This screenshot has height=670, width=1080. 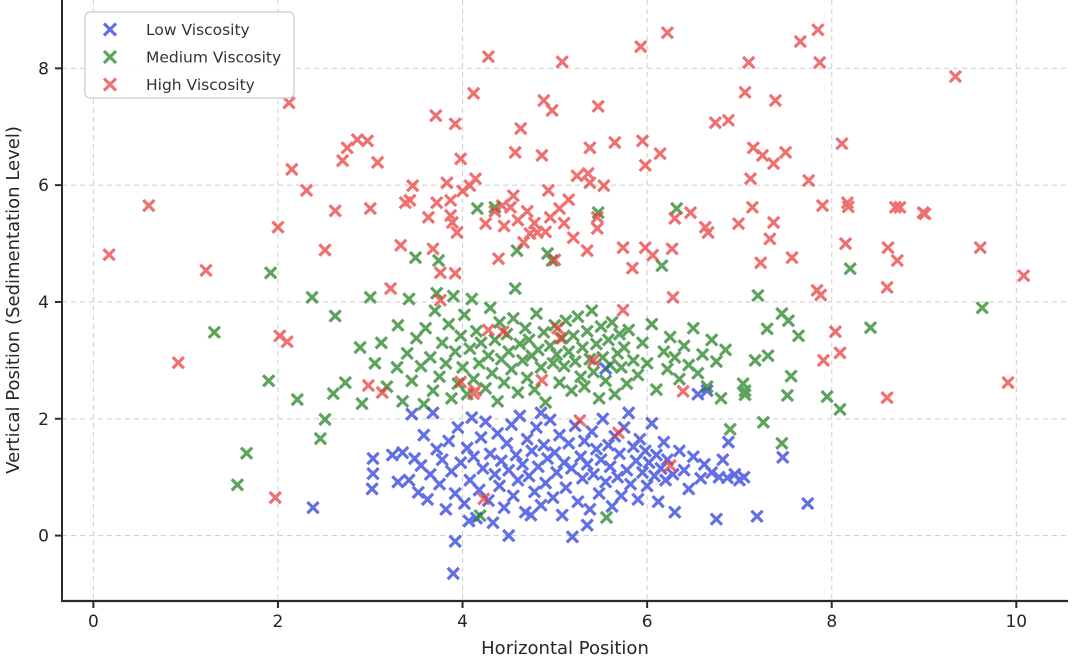 I want to click on x-tick-label: 2, so click(x=278, y=622).